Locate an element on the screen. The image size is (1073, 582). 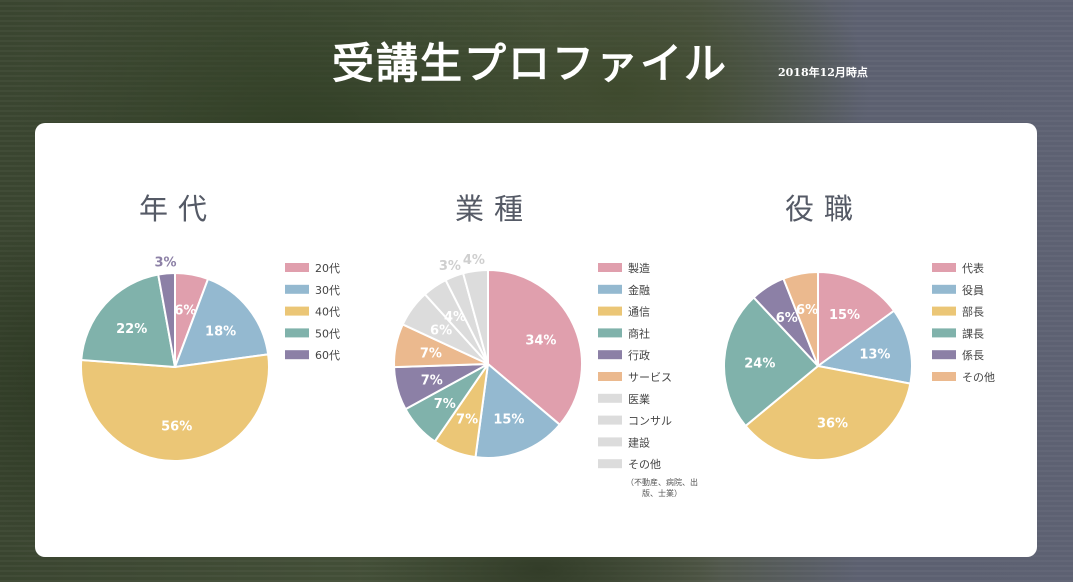
legend-label-industry-8: 建設 is located at coordinates (639, 442).